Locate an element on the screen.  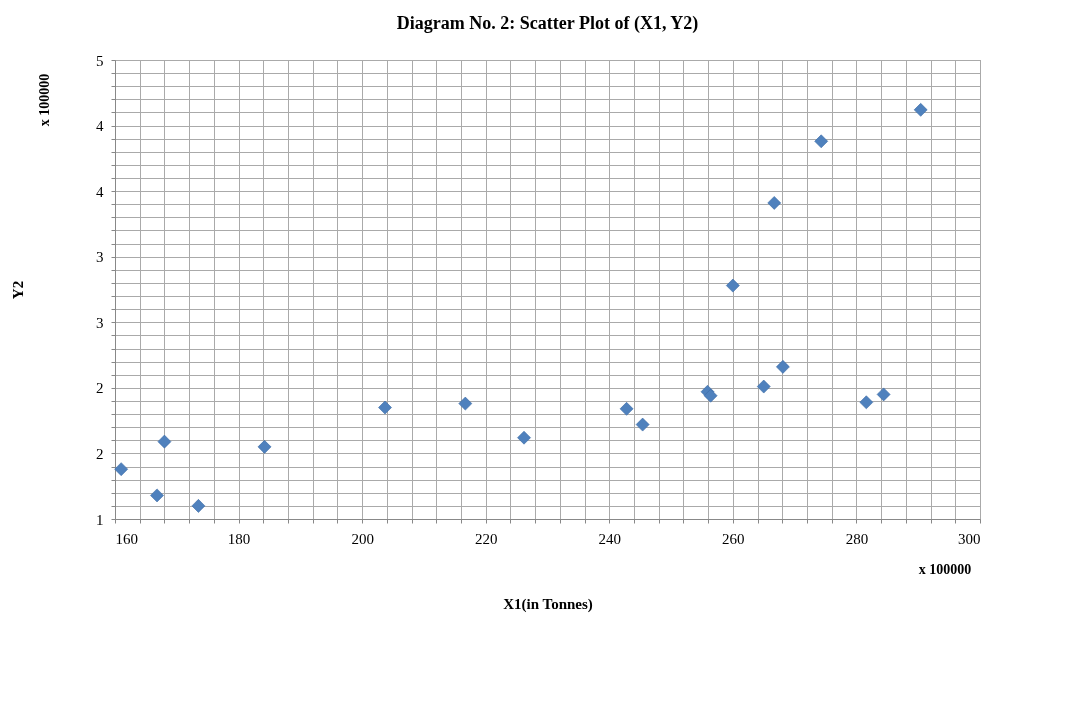
x-tick-label: 200 is located at coordinates (362, 538).